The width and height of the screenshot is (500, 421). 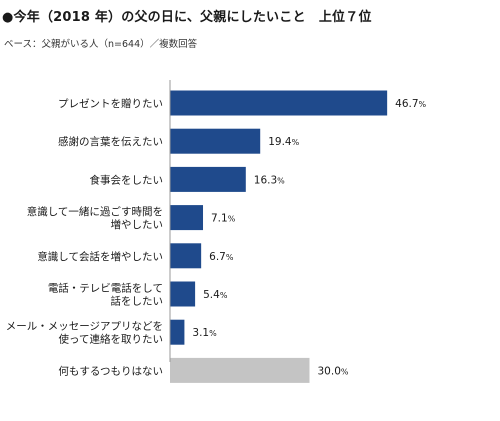 What do you see at coordinates (269, 180) in the screenshot?
I see `value-label: 16.3%` at bounding box center [269, 180].